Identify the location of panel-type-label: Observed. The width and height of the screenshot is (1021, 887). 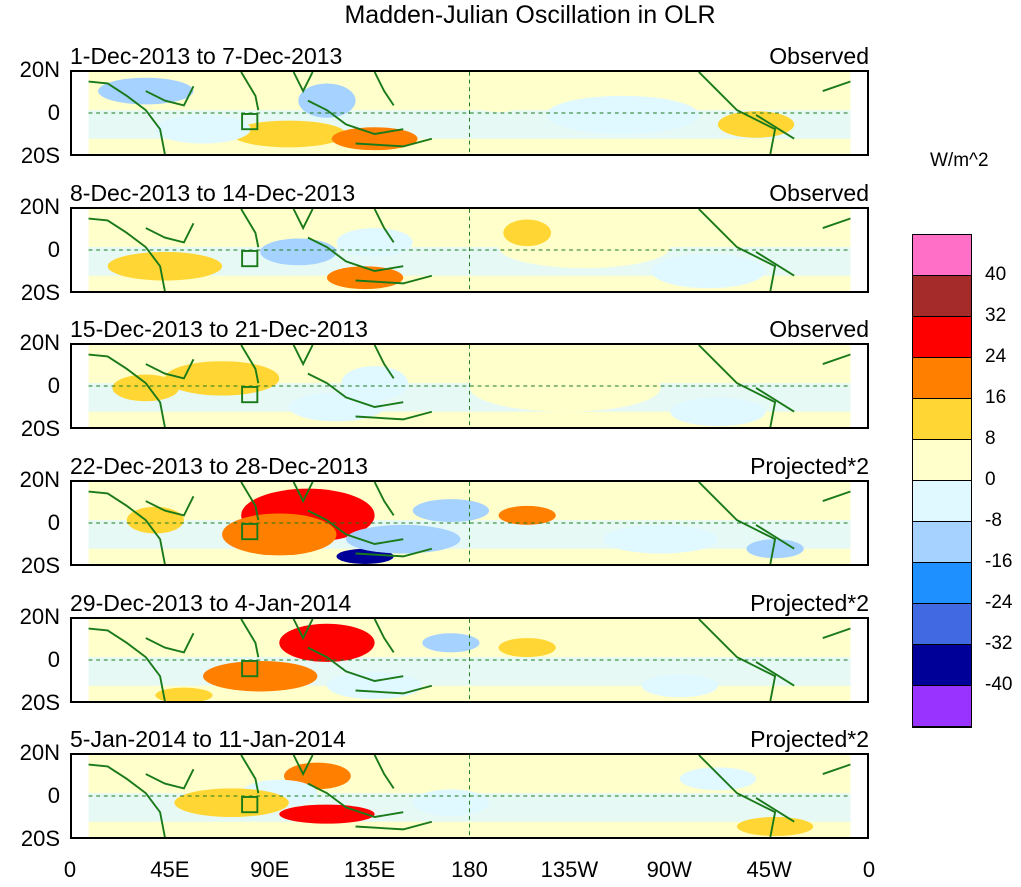
(819, 329).